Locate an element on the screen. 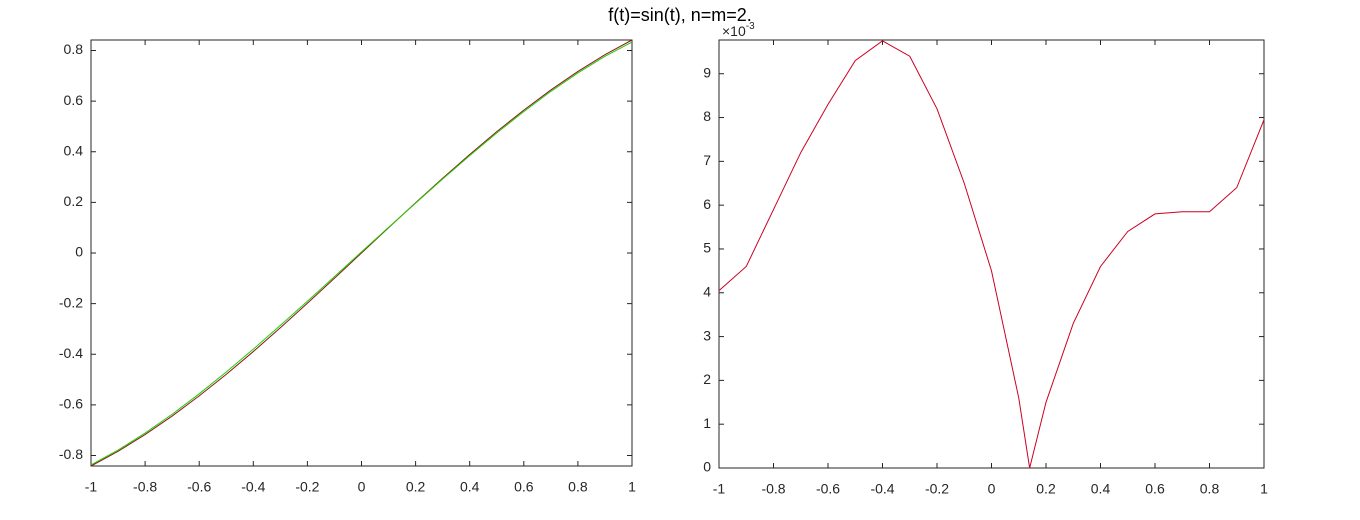  y-tick-label: 0.4 is located at coordinates (74, 150).